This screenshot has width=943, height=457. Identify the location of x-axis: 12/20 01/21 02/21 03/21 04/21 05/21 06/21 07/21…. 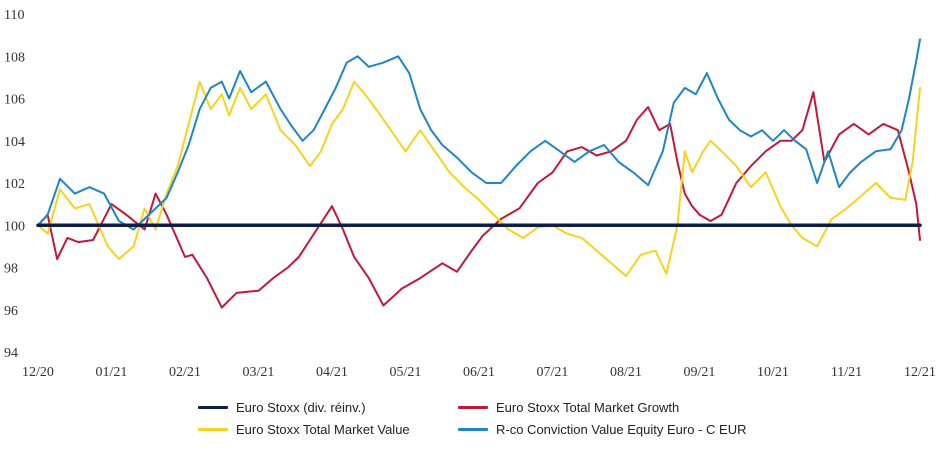
(479, 372).